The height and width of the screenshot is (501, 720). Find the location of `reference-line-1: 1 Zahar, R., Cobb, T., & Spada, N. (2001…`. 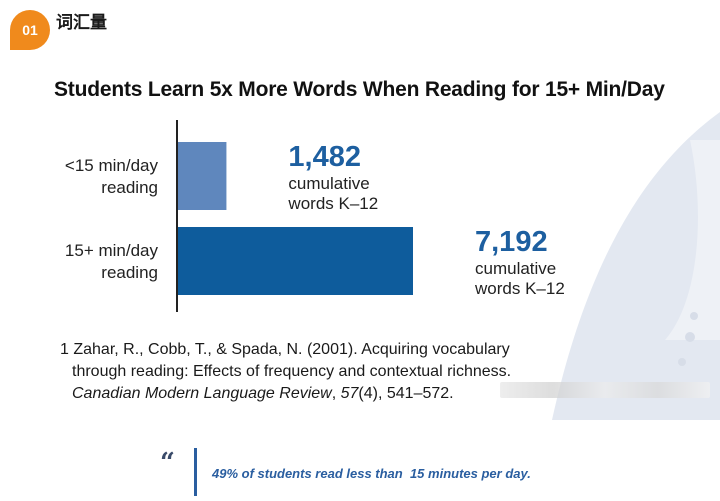

reference-line-1: 1 Zahar, R., Cobb, T., & Spada, N. (2001… is located at coordinates (285, 349).